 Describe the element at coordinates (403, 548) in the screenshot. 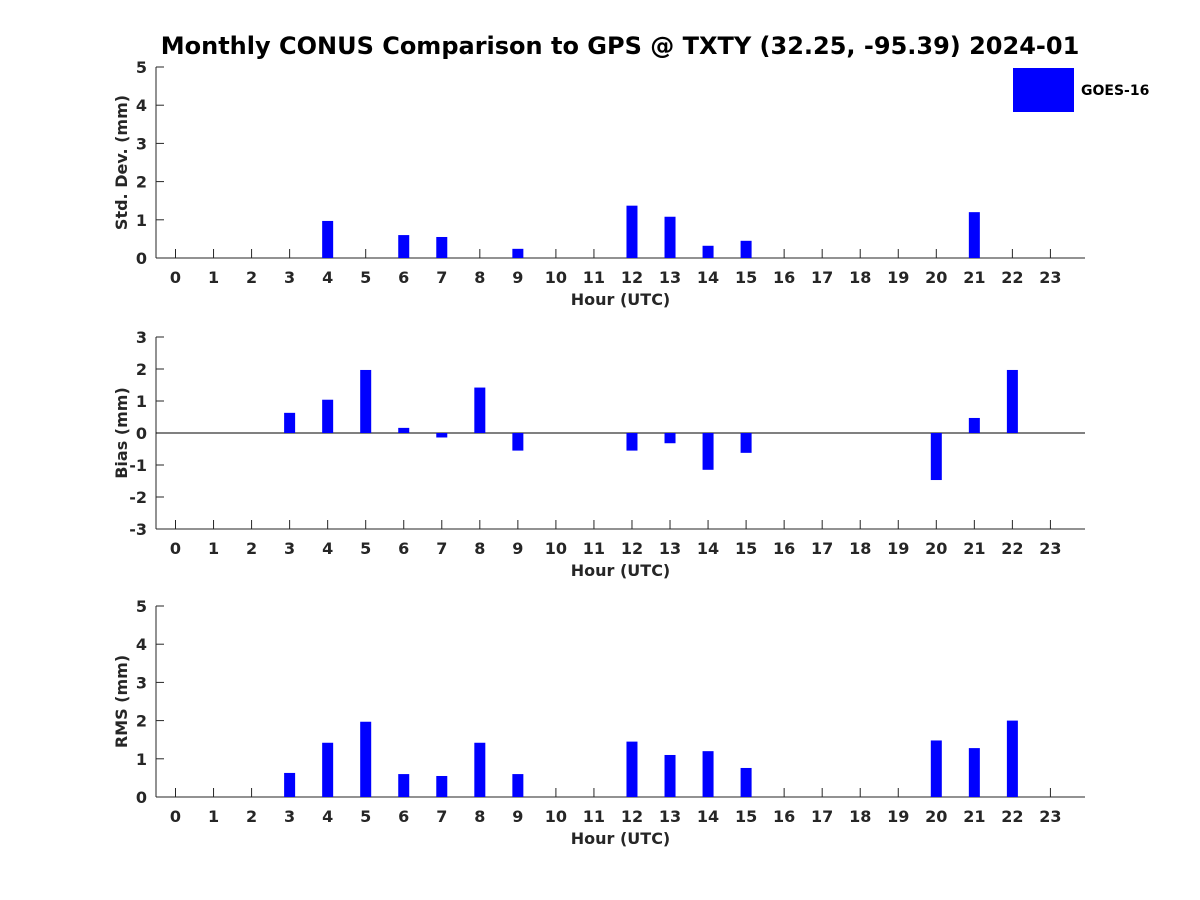

I see `bias-x-tick-label: 6` at that location.